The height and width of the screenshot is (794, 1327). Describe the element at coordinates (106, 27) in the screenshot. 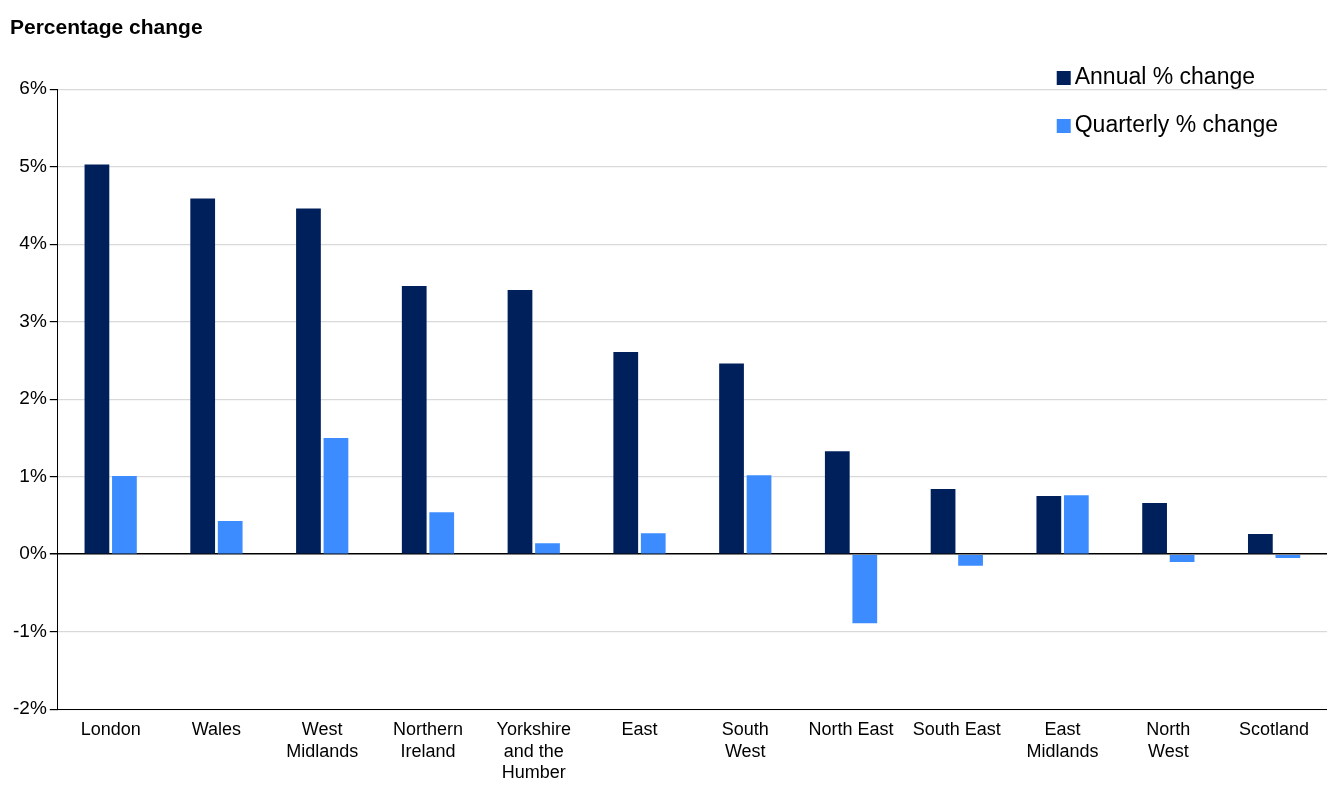

I see `chart-title: Percentage change` at that location.